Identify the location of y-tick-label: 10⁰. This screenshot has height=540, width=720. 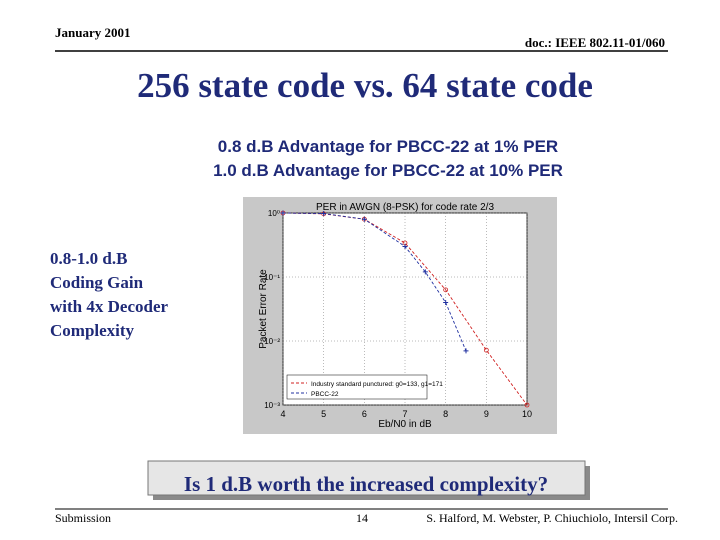
(274, 213).